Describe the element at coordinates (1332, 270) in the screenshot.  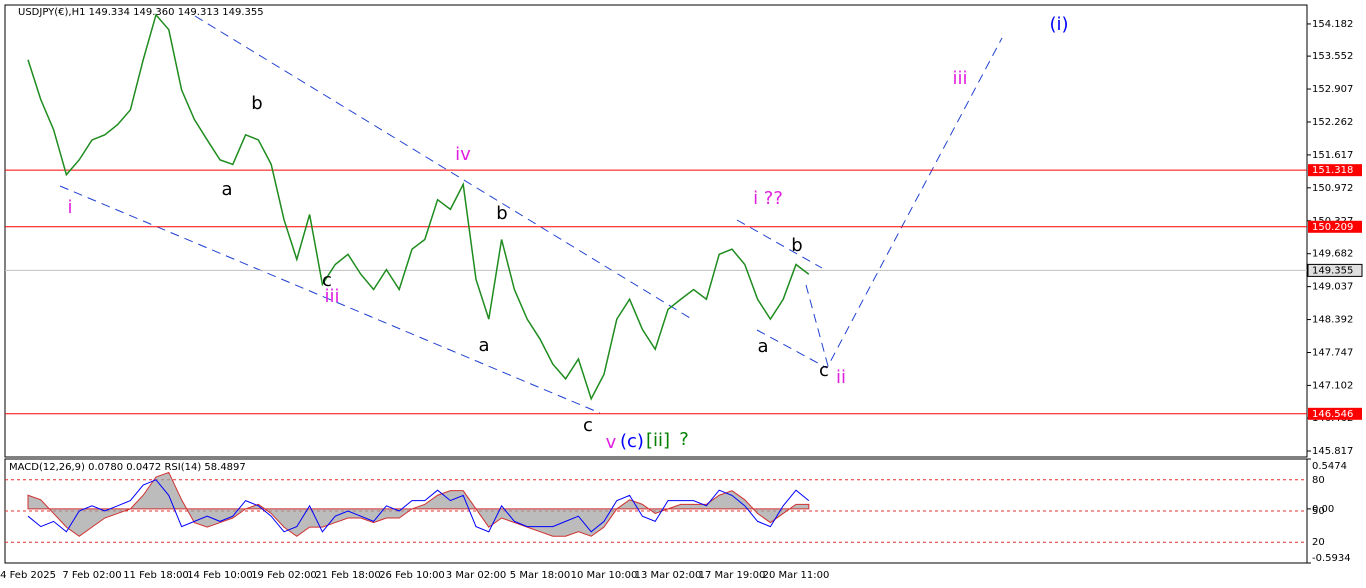
I see `last-price-label: 149.355` at that location.